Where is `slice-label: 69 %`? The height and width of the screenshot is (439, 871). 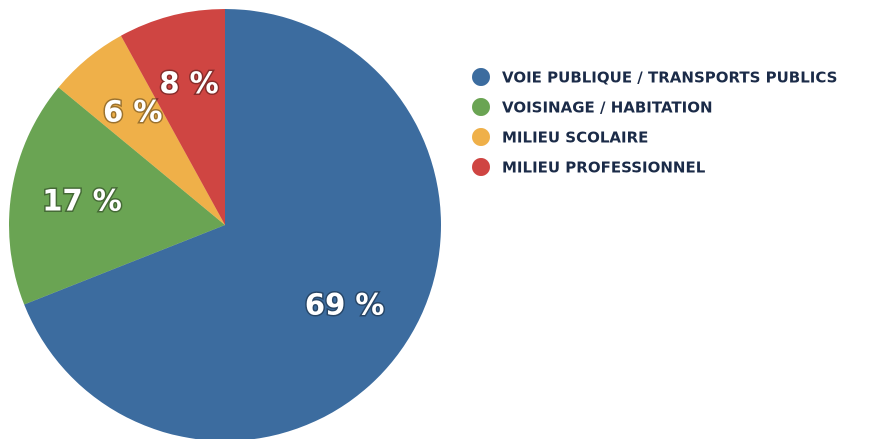
slice-label: 69 % is located at coordinates (345, 304).